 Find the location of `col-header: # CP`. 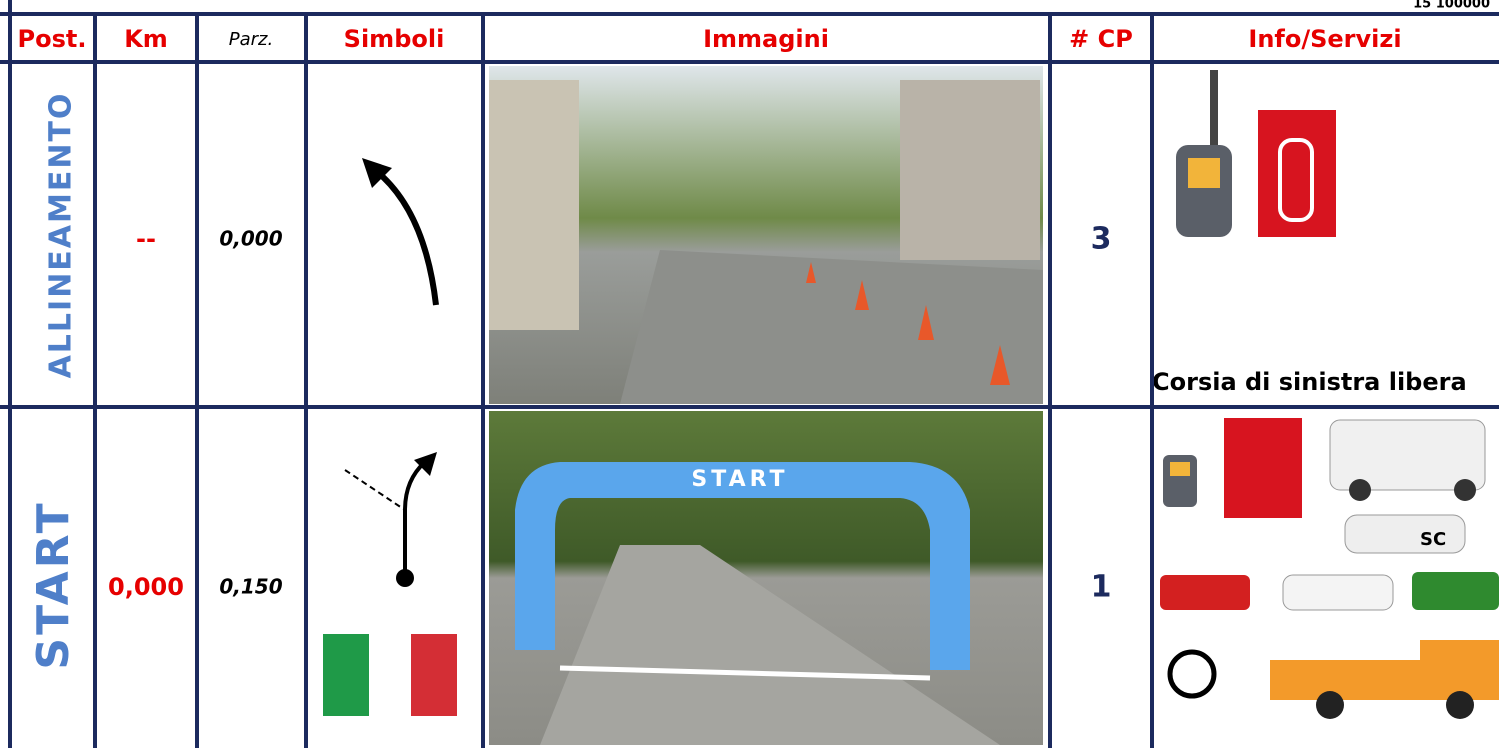

col-header: # CP is located at coordinates (1101, 39).